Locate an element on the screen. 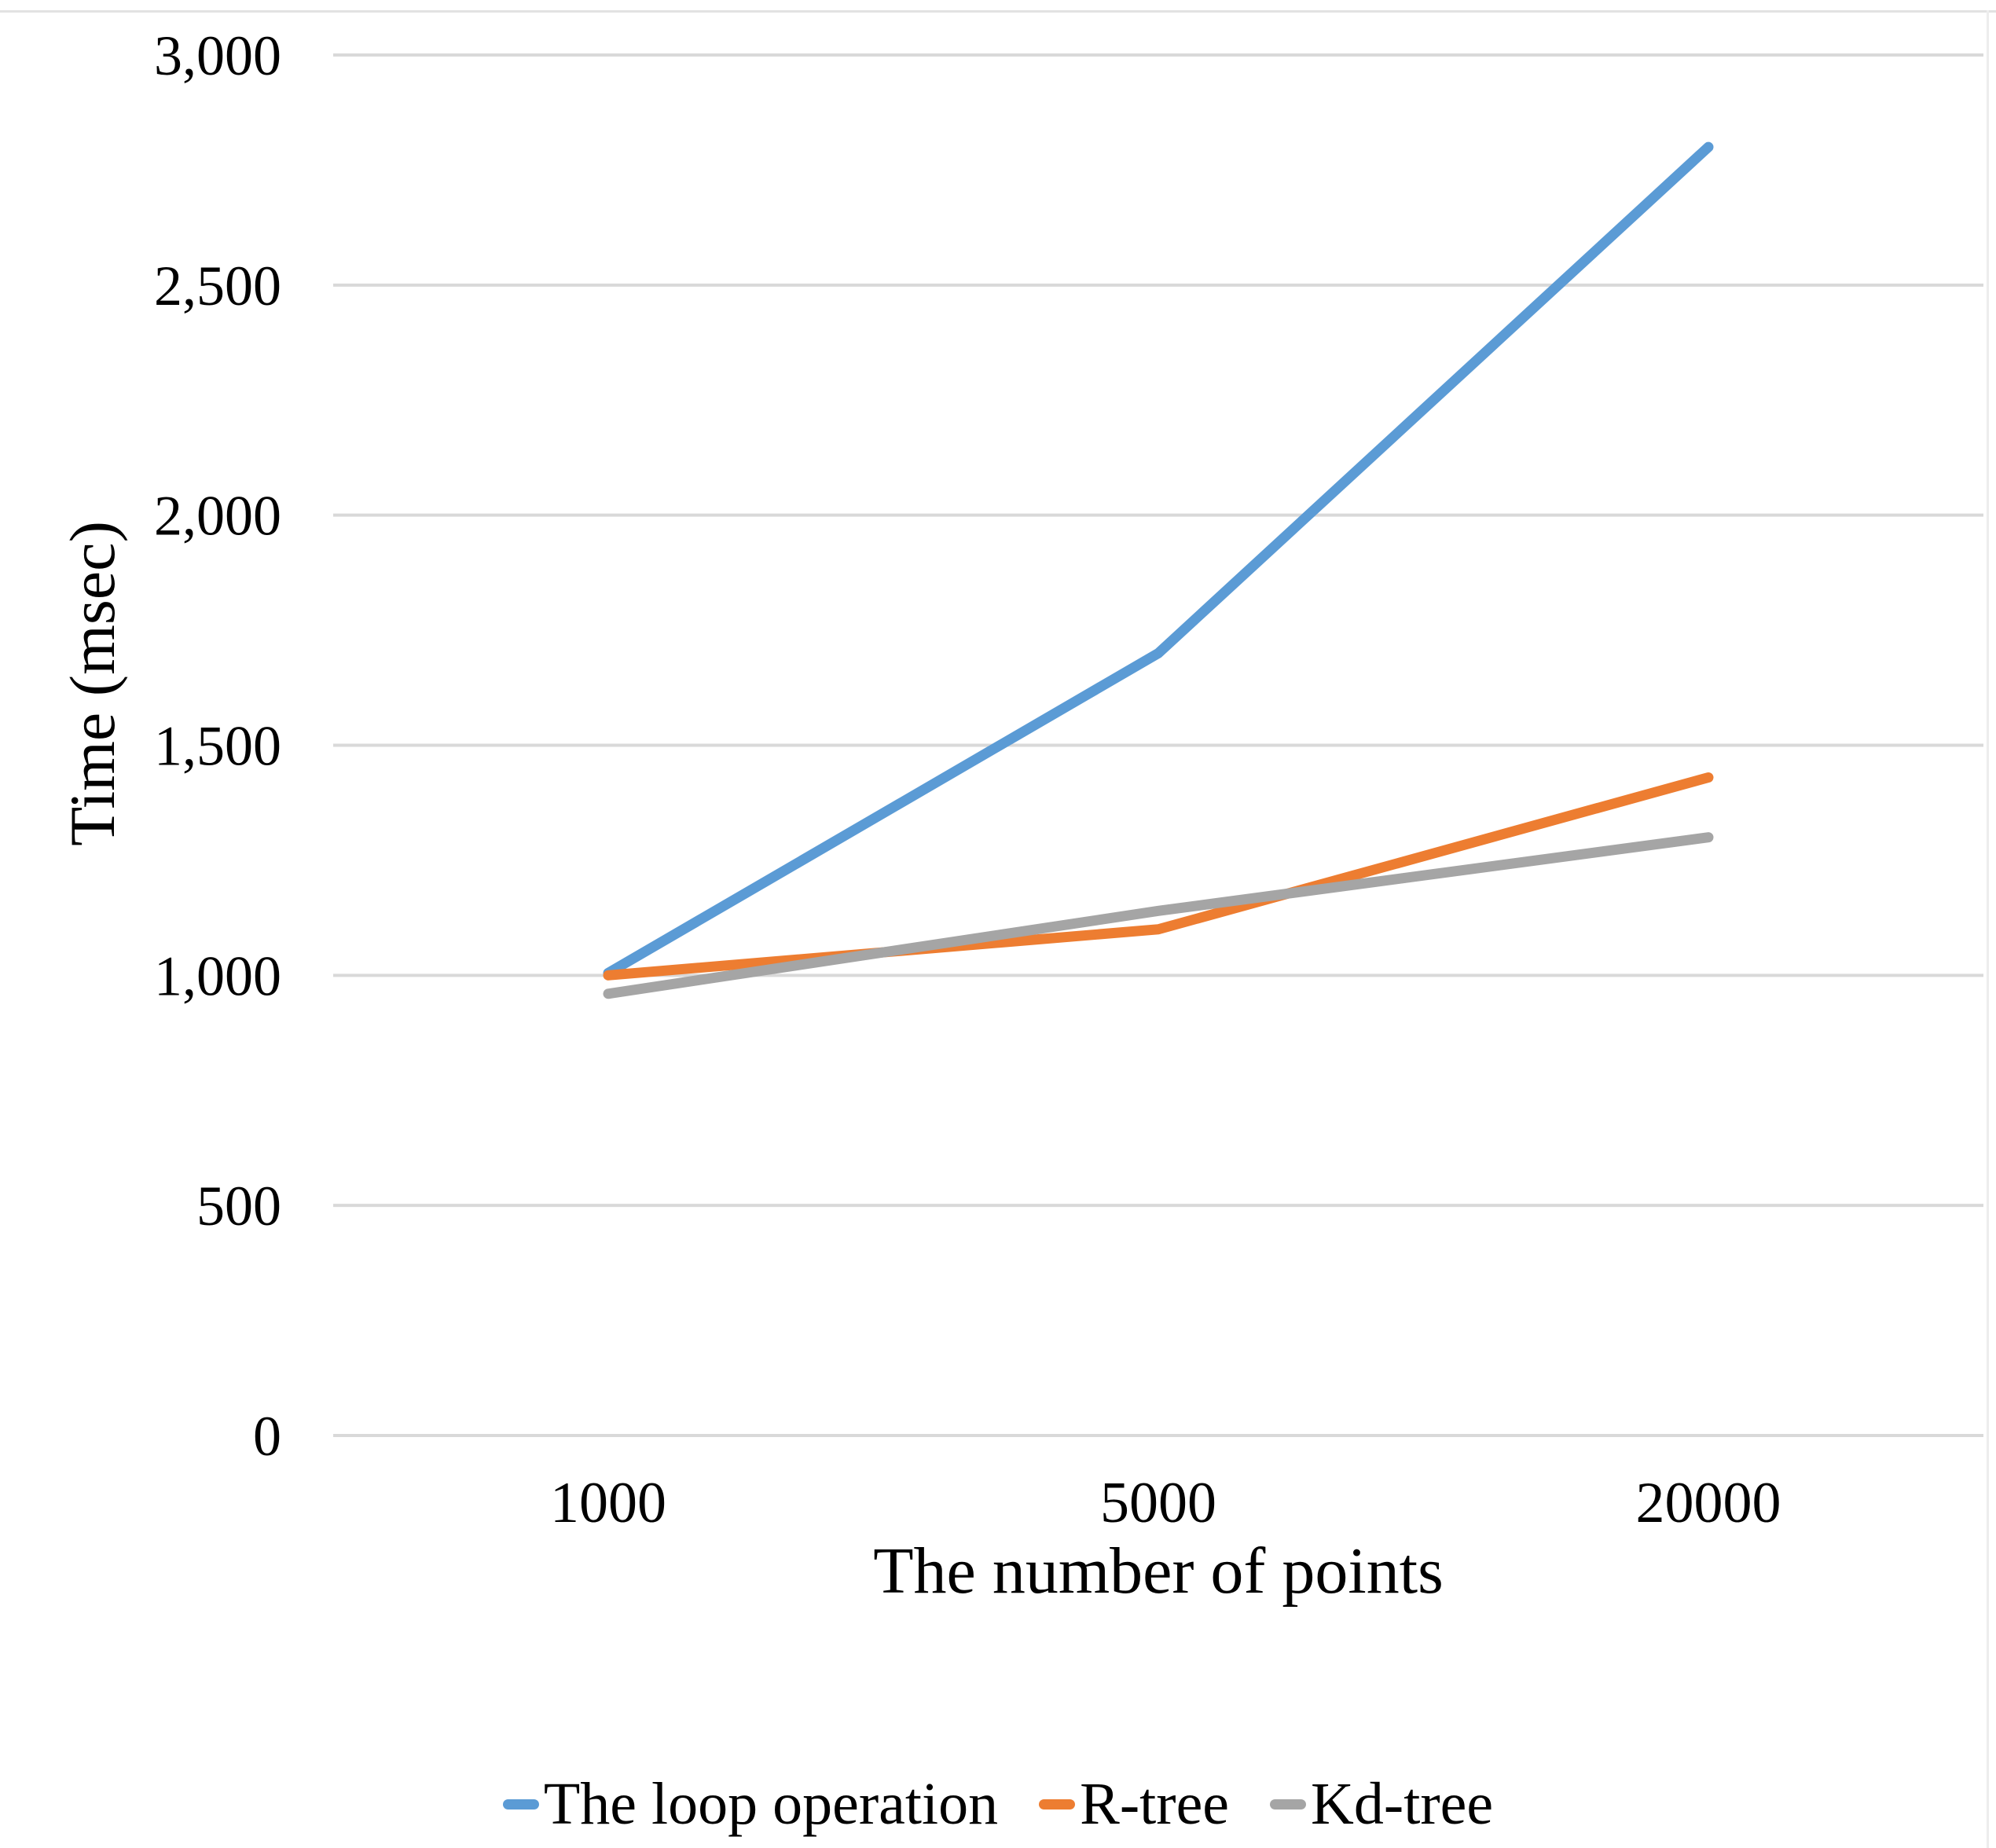 The height and width of the screenshot is (1848, 1996). x-axis-title: The number of points is located at coordinates (1158, 1571).